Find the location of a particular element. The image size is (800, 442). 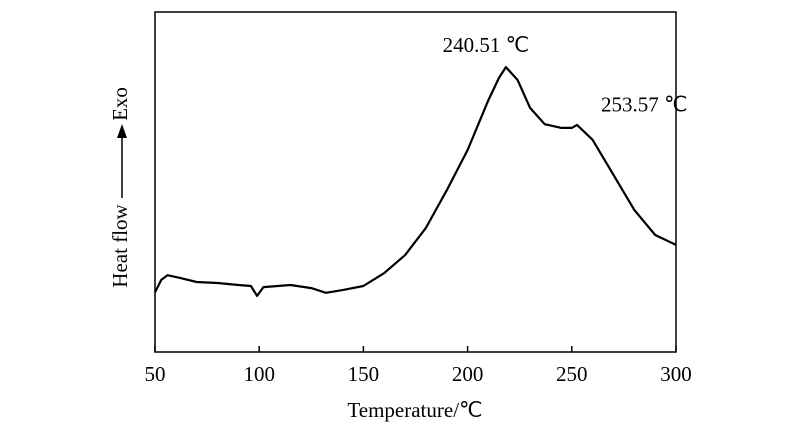

x-tick-label: 150 is located at coordinates (364, 374).